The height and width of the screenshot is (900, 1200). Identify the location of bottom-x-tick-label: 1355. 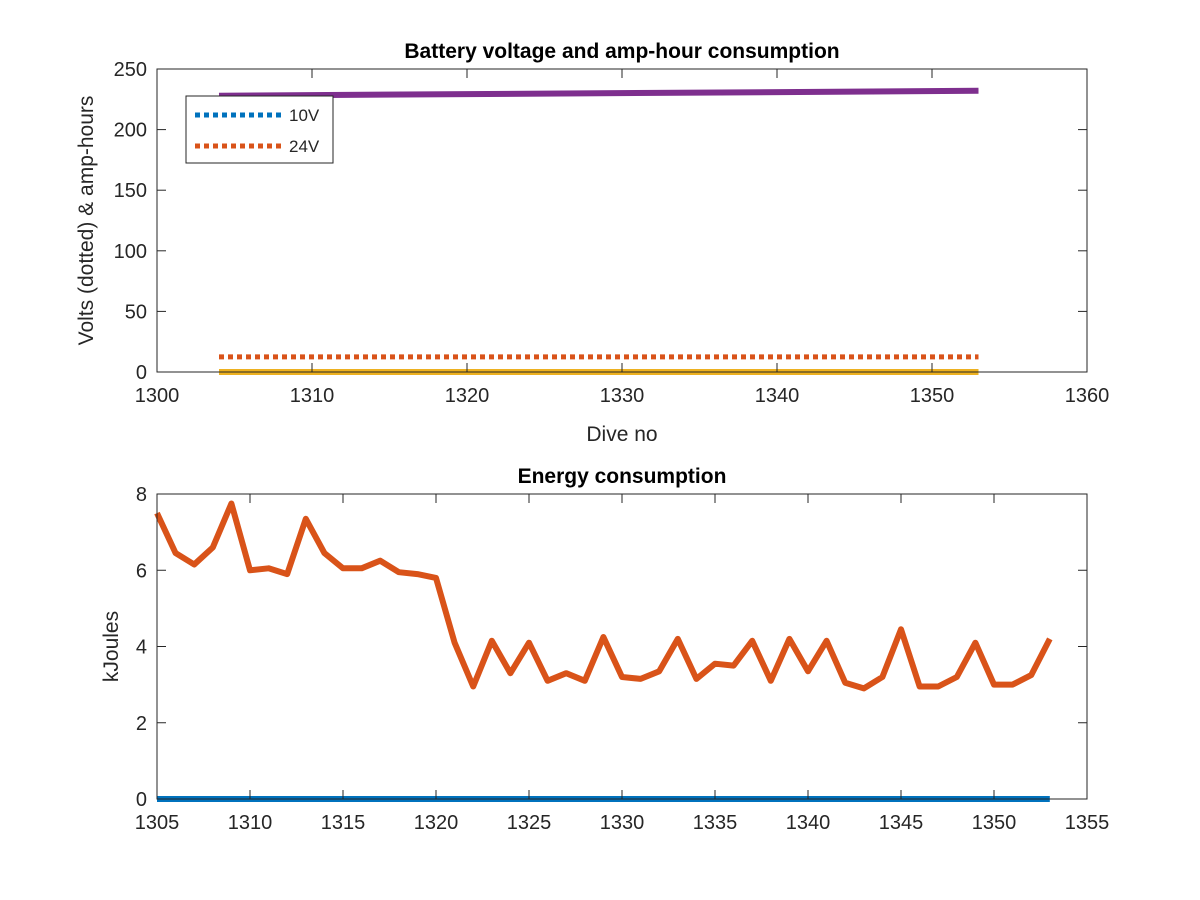
(1087, 823).